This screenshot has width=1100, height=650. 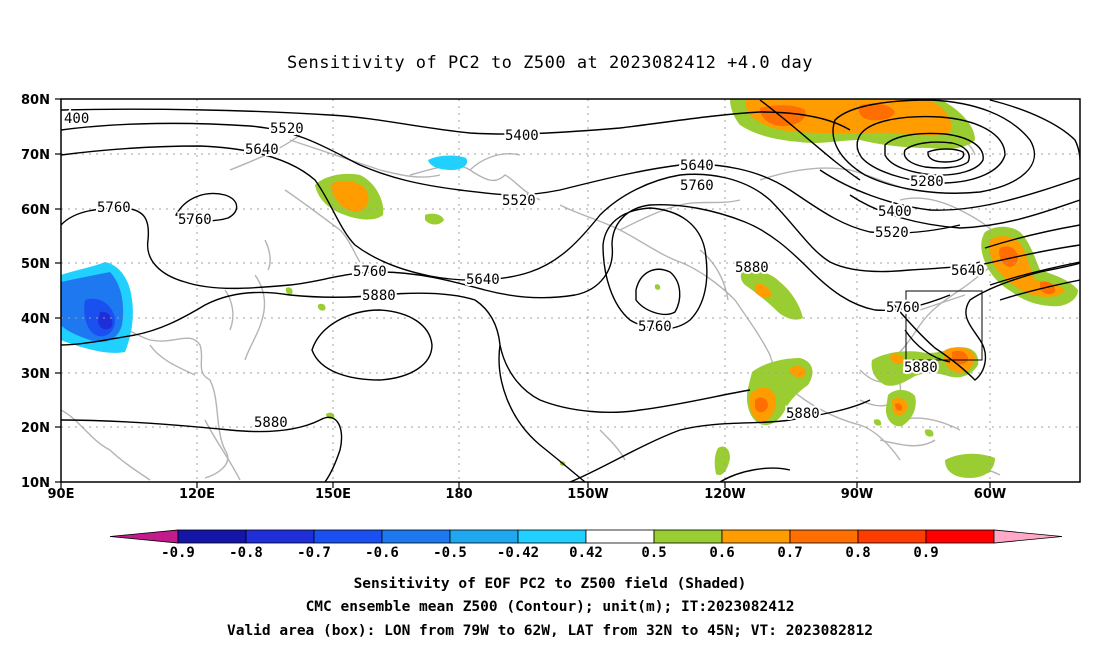 I want to click on valid-area-box, so click(x=944, y=325).